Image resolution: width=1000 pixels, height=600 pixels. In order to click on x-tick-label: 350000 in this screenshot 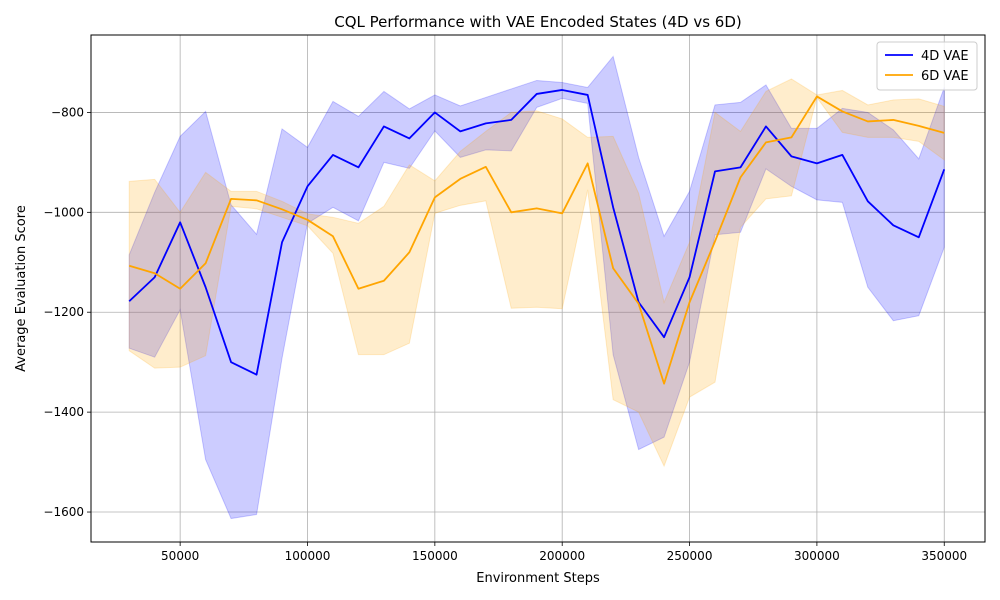, I will do `click(944, 556)`.